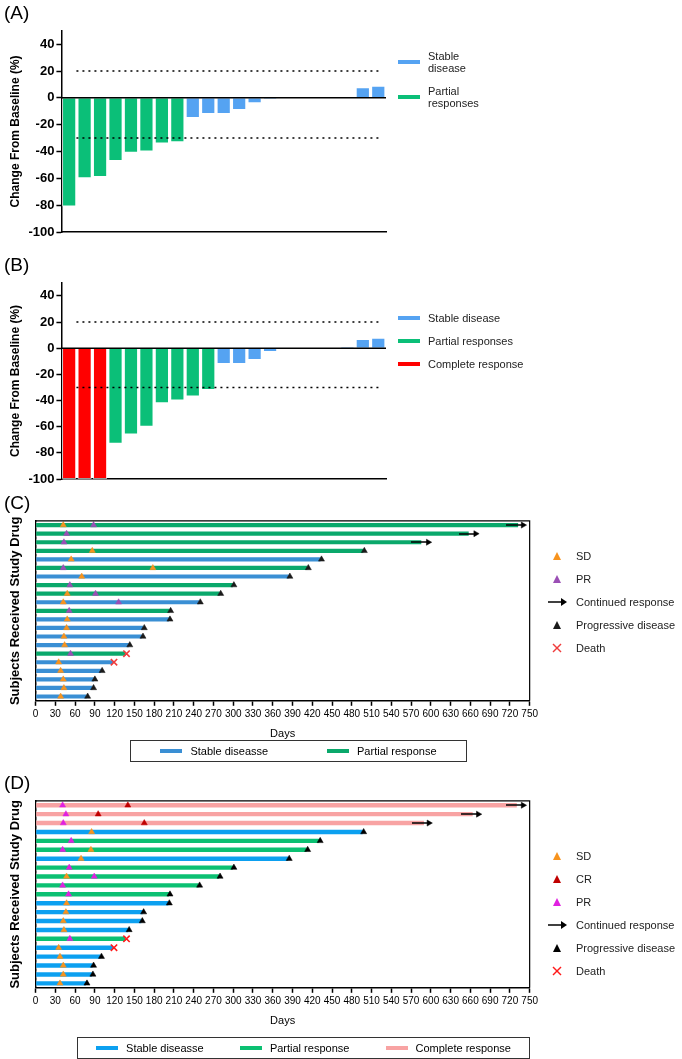  I want to click on legend-label: CR, so click(584, 879).